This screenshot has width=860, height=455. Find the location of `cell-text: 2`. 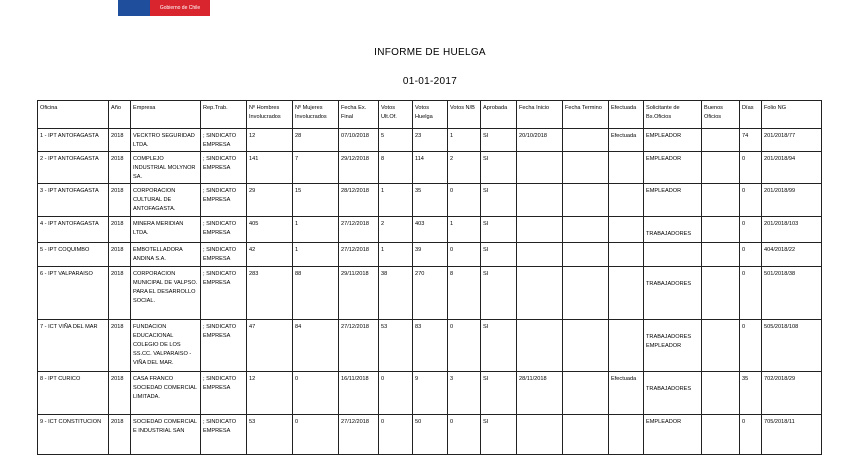

cell-text: 2 is located at coordinates (383, 224).